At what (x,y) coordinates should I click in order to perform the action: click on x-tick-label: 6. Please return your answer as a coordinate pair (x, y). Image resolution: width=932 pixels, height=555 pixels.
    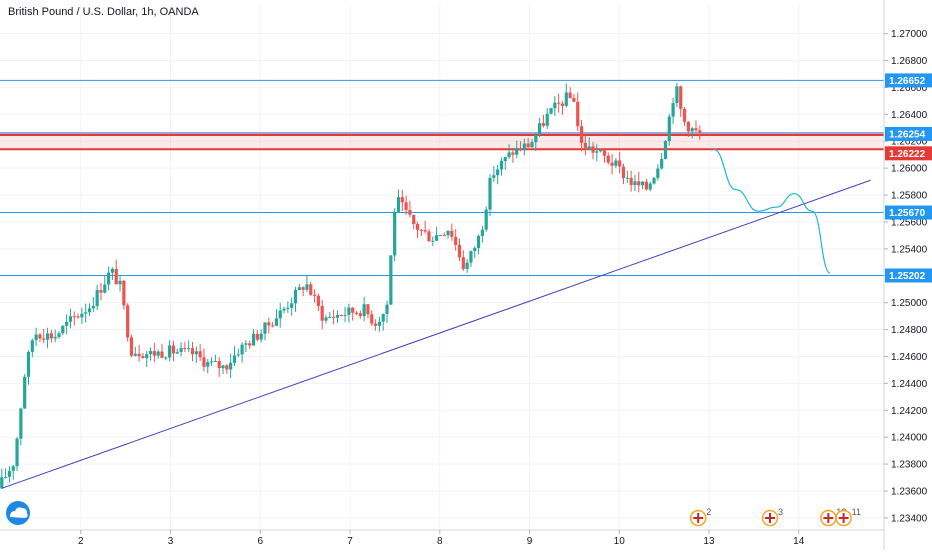
    Looking at the image, I should click on (260, 541).